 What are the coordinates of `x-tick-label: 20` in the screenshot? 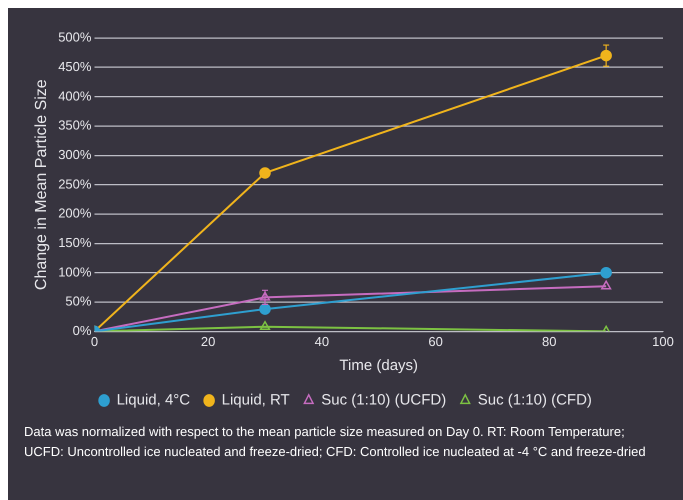 It's located at (208, 341).